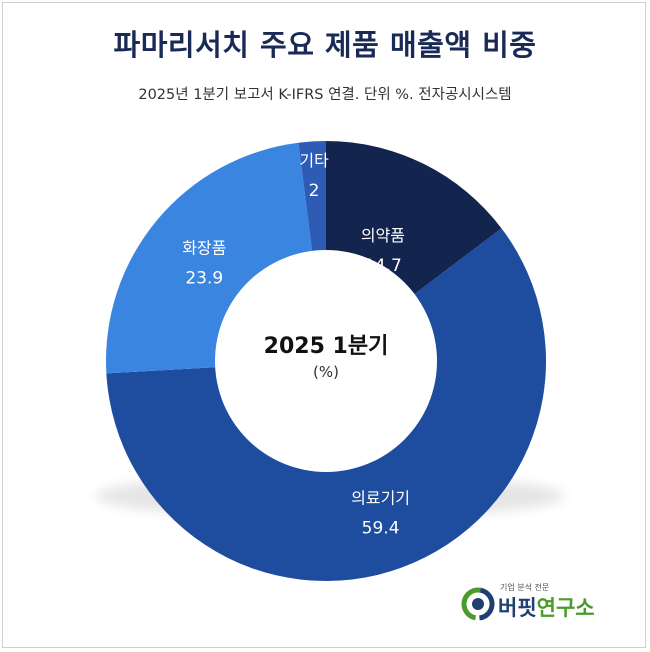  What do you see at coordinates (204, 279) in the screenshot?
I see `slice-value-3: 23.9` at bounding box center [204, 279].